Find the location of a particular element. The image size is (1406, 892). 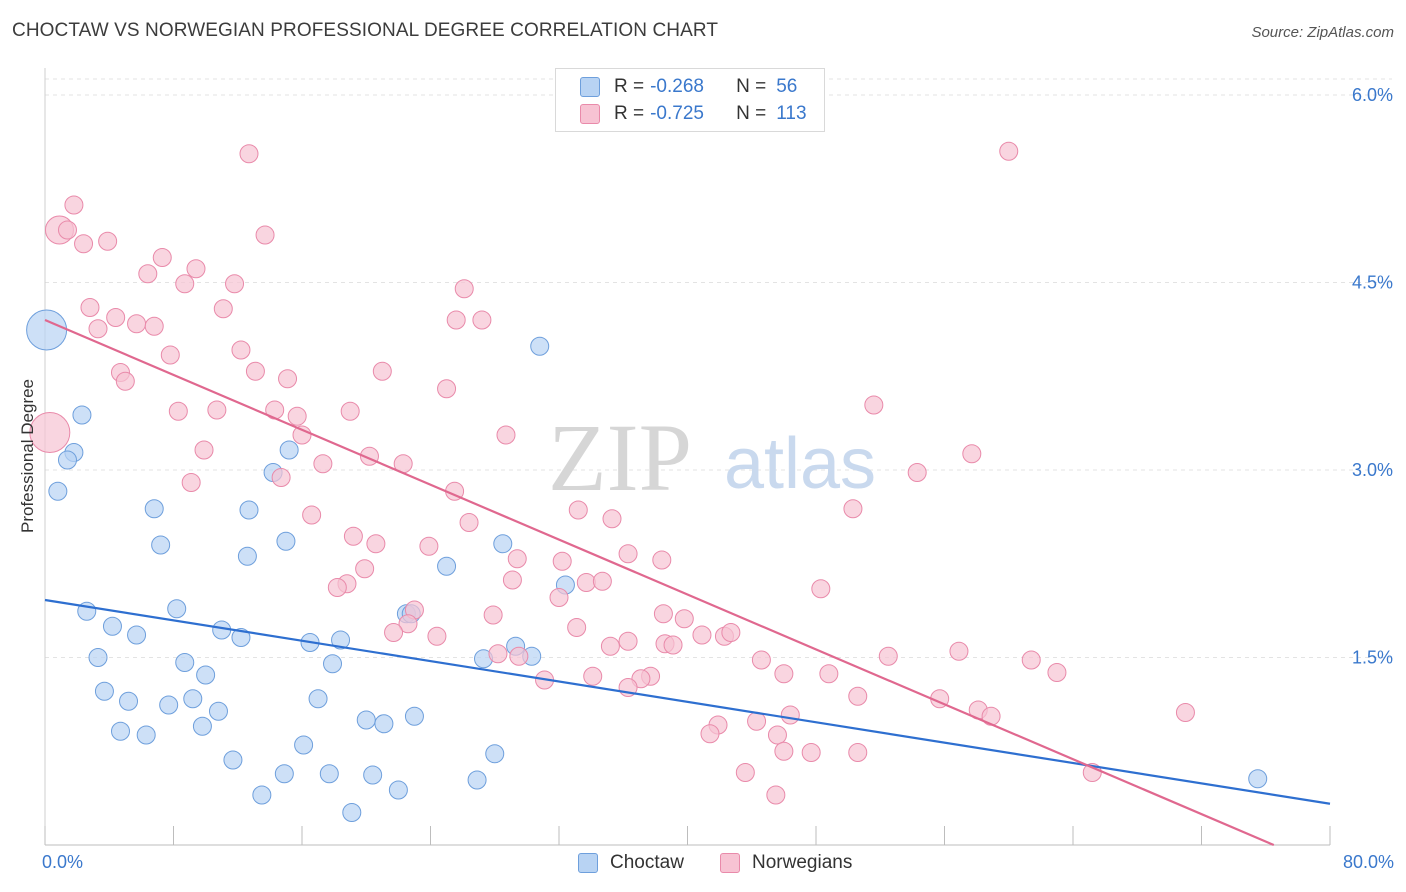

stats-legend: R = -0.268 N = 56 R = -0.725 N = 113 is located at coordinates (690, 100).